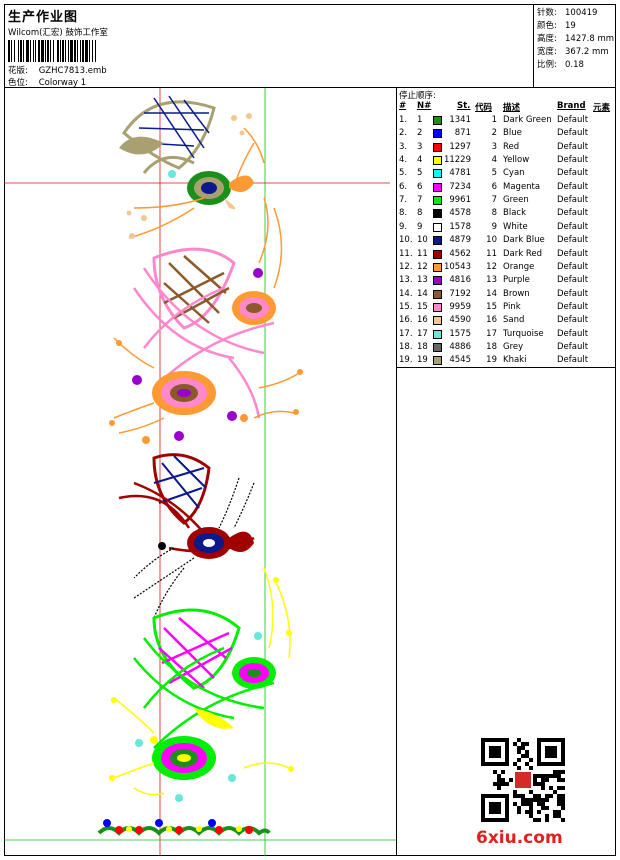 The image size is (620, 860). I want to click on row-stitches: 9961, so click(460, 200).